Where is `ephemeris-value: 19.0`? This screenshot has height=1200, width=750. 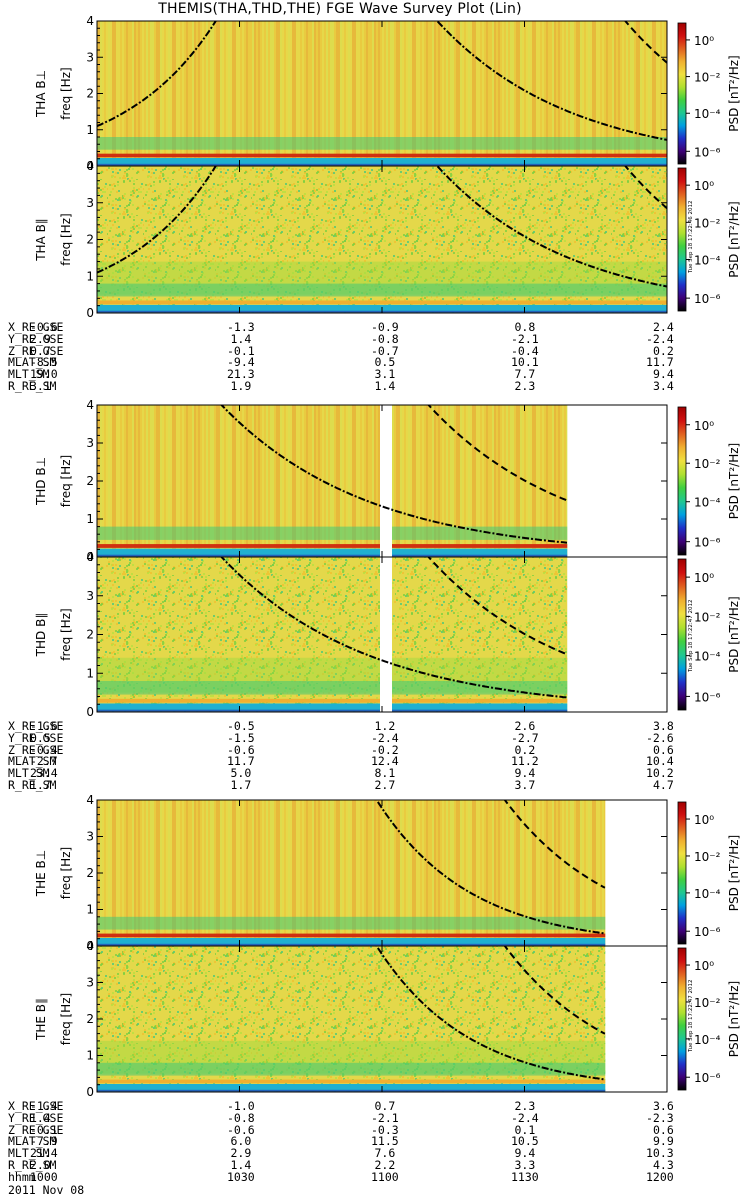
ephemeris-value: 19.0 is located at coordinates (44, 374).